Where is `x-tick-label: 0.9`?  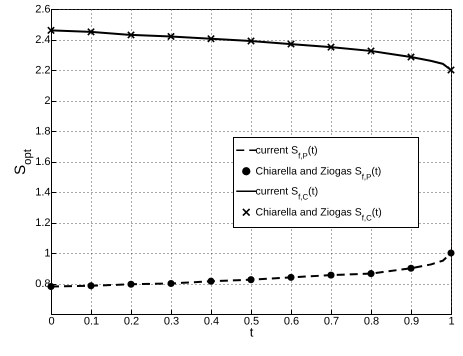 x-tick-label: 0.9 is located at coordinates (412, 322).